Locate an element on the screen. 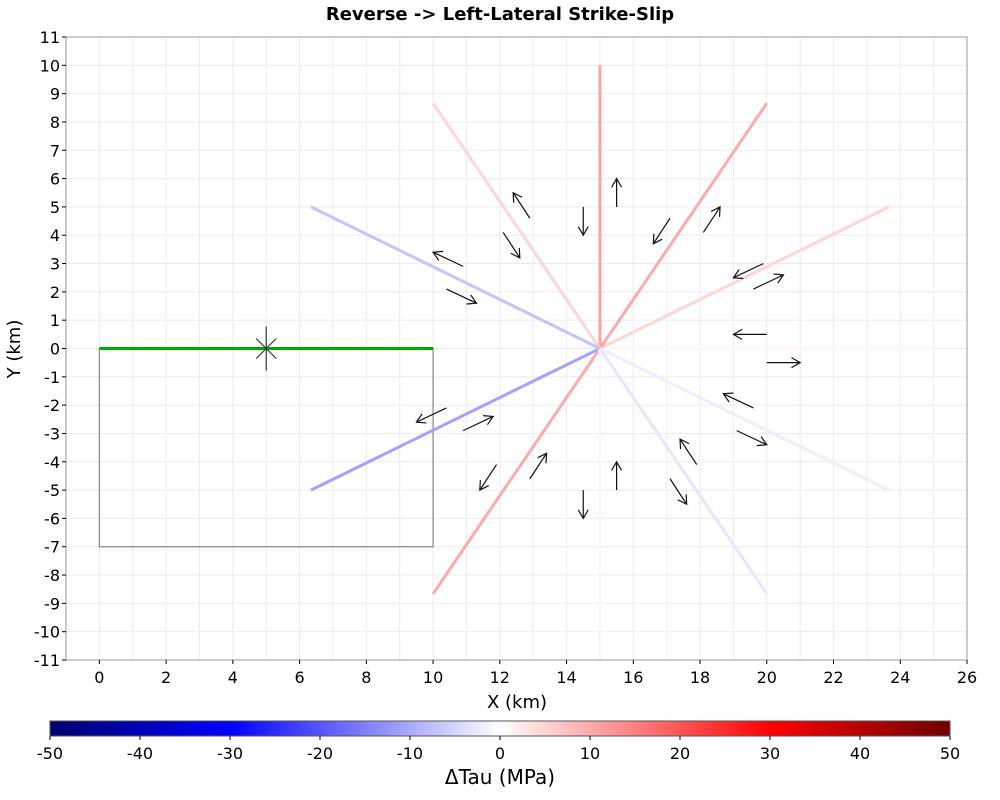  x-tick-label: 6 is located at coordinates (299, 677).